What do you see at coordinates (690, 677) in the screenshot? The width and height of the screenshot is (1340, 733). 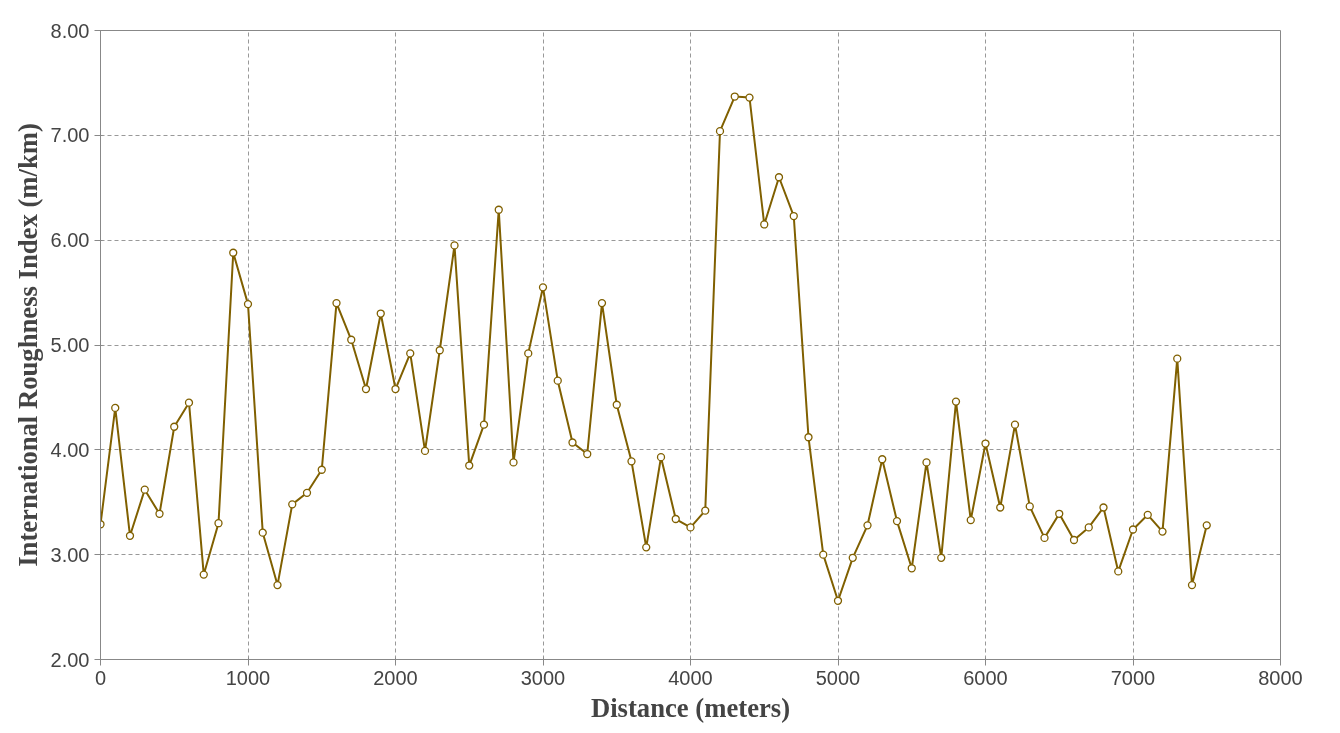 I see `x-tick-label: 4000` at bounding box center [690, 677].